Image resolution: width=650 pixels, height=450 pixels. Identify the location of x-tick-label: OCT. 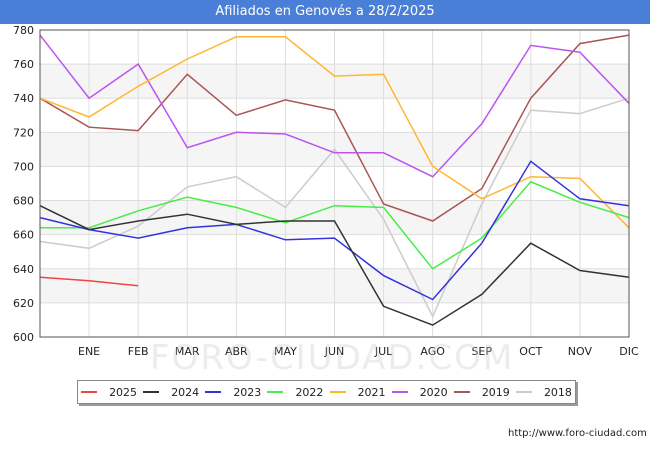
(530, 351).